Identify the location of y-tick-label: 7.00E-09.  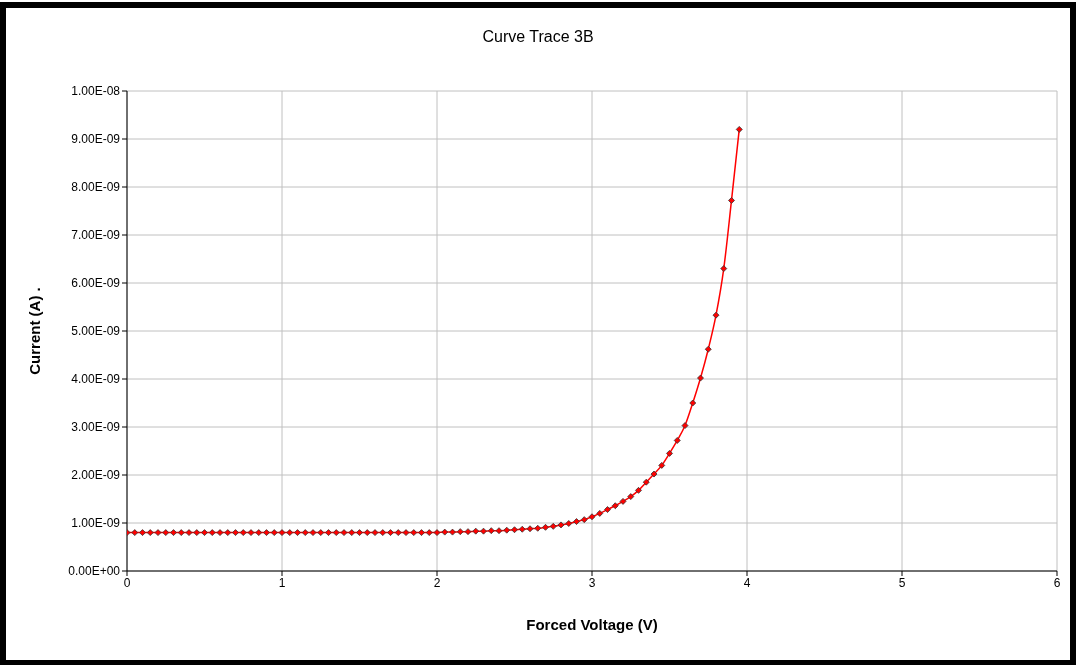
(96, 235).